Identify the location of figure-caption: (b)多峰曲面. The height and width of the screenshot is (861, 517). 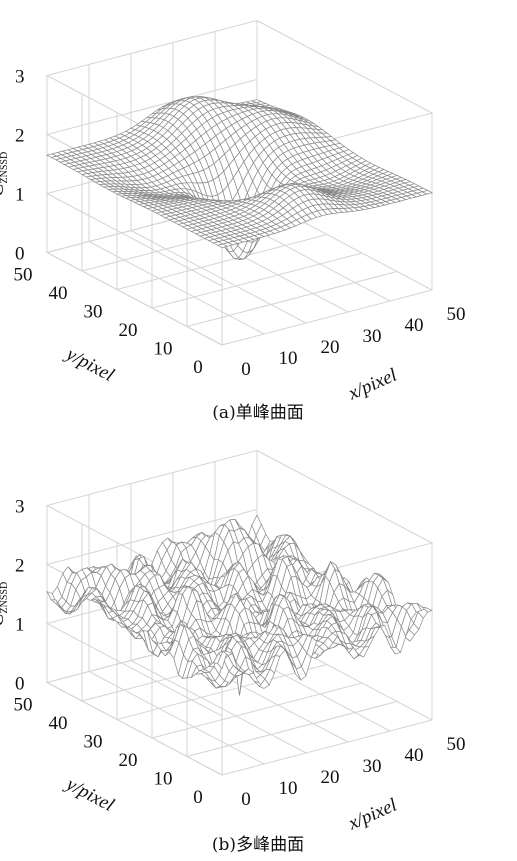
(258, 845).